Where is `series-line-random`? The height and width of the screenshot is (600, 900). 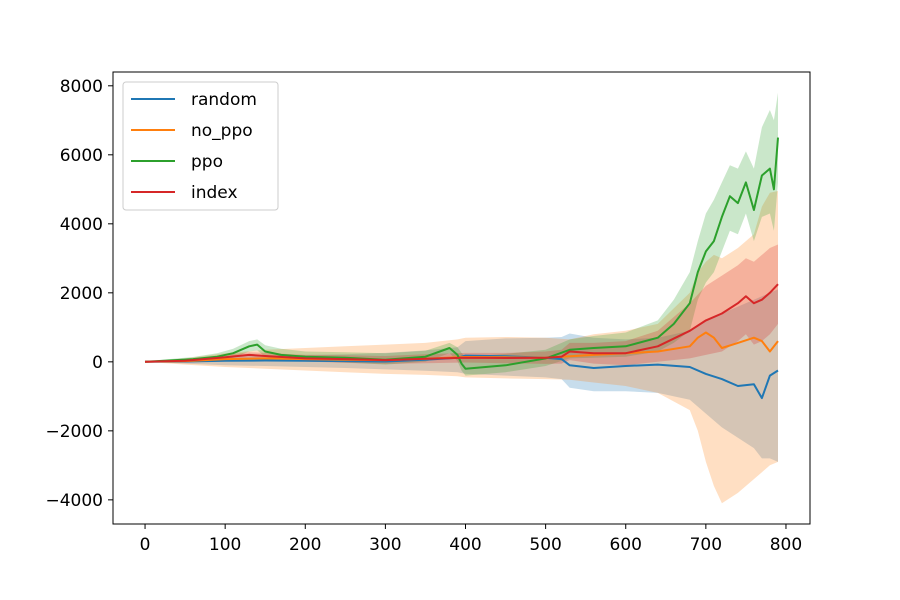 series-line-random is located at coordinates (461, 377).